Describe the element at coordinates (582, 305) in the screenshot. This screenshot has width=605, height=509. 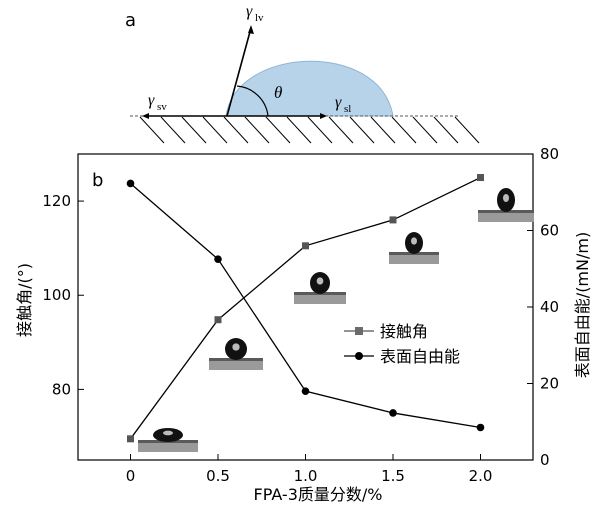
I see `y-right-axis-label: 表面自由能/(mN/m)` at that location.